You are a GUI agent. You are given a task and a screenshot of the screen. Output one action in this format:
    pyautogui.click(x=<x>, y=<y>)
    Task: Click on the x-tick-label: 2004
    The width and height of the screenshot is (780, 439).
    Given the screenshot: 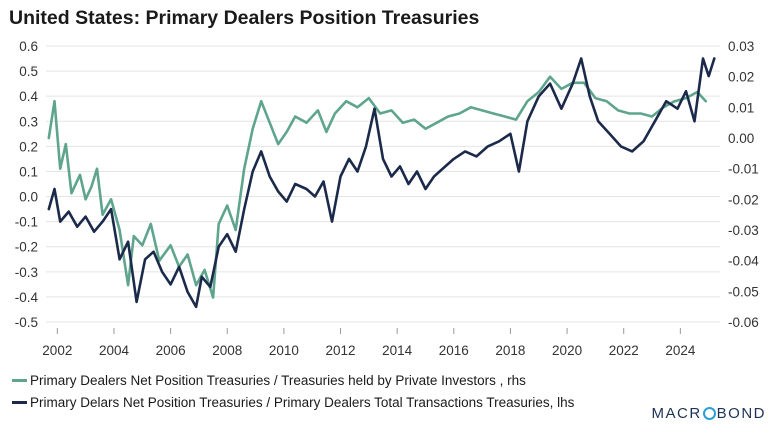 What is the action you would take?
    pyautogui.click(x=114, y=350)
    